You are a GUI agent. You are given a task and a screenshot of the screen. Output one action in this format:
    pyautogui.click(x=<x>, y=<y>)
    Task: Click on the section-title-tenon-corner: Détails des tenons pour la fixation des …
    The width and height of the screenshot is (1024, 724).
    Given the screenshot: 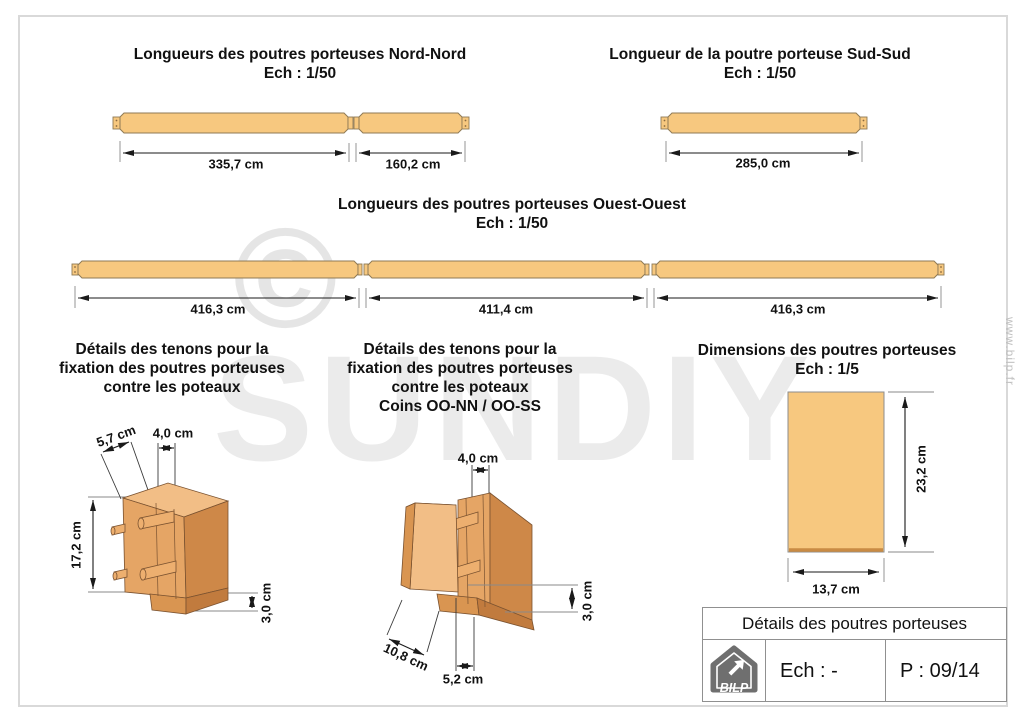 What is the action you would take?
    pyautogui.click(x=460, y=378)
    